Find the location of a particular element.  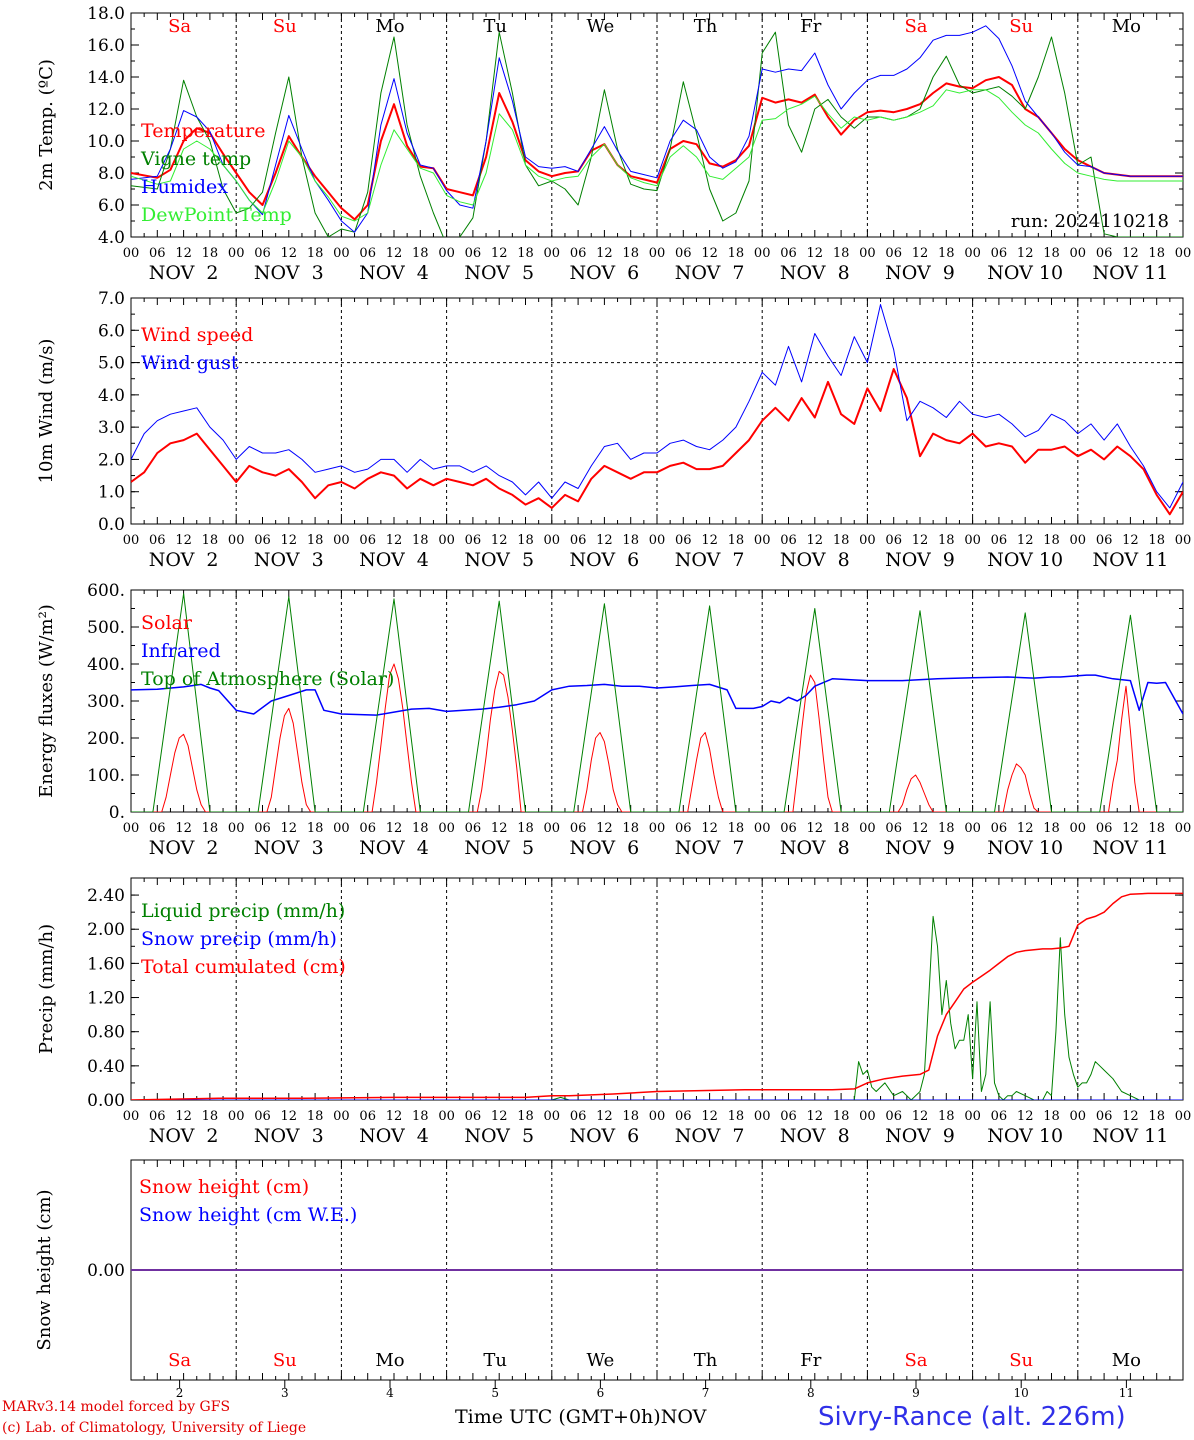

station-name: Sivry-Rance (alt. 226m) is located at coordinates (972, 1417).